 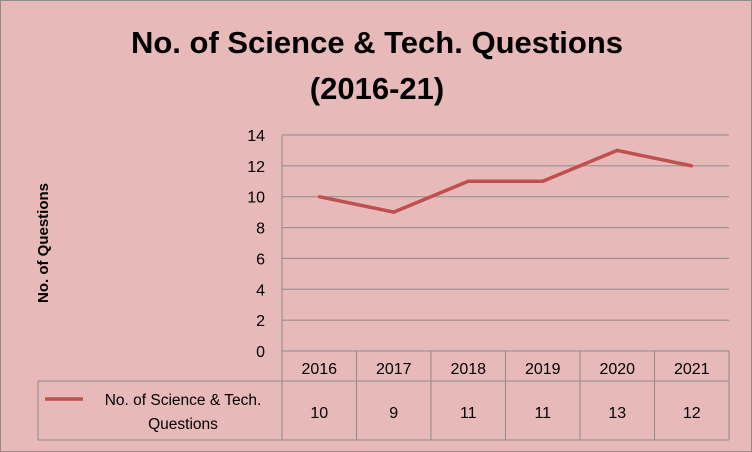 I want to click on series-line, so click(x=505, y=181).